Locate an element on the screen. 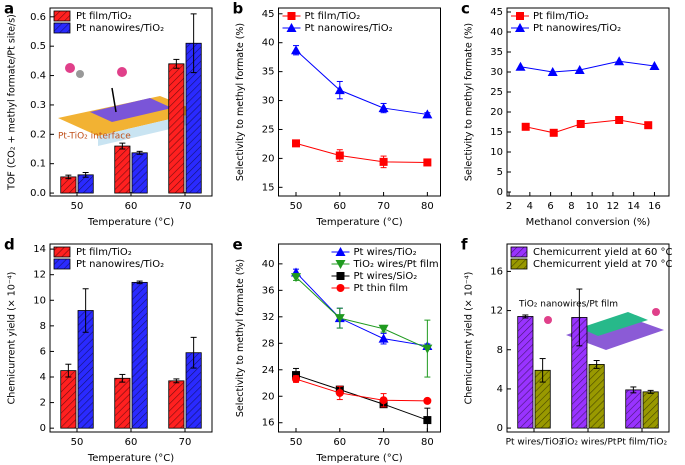 The width and height of the screenshot is (685, 465). y-tick-label: 0.3 is located at coordinates (38, 105).